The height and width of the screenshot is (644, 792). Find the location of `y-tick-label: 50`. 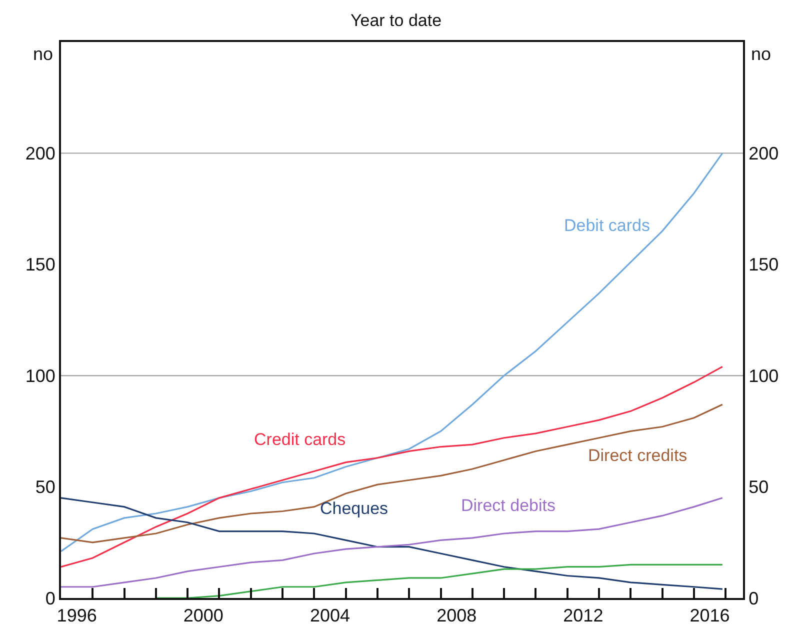

y-tick-label: 50 is located at coordinates (45, 487).